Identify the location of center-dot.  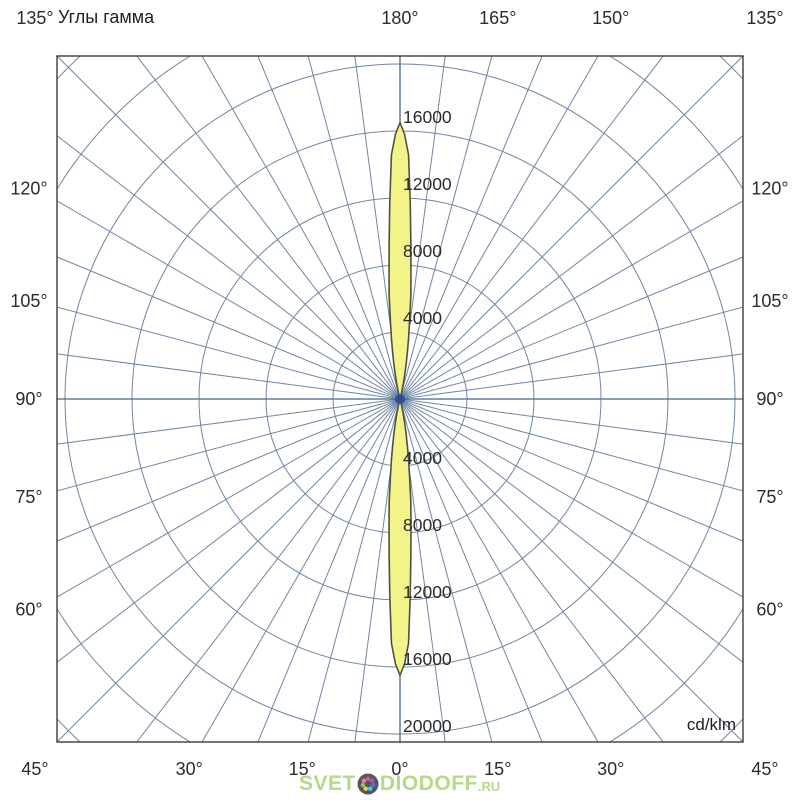
(400, 399).